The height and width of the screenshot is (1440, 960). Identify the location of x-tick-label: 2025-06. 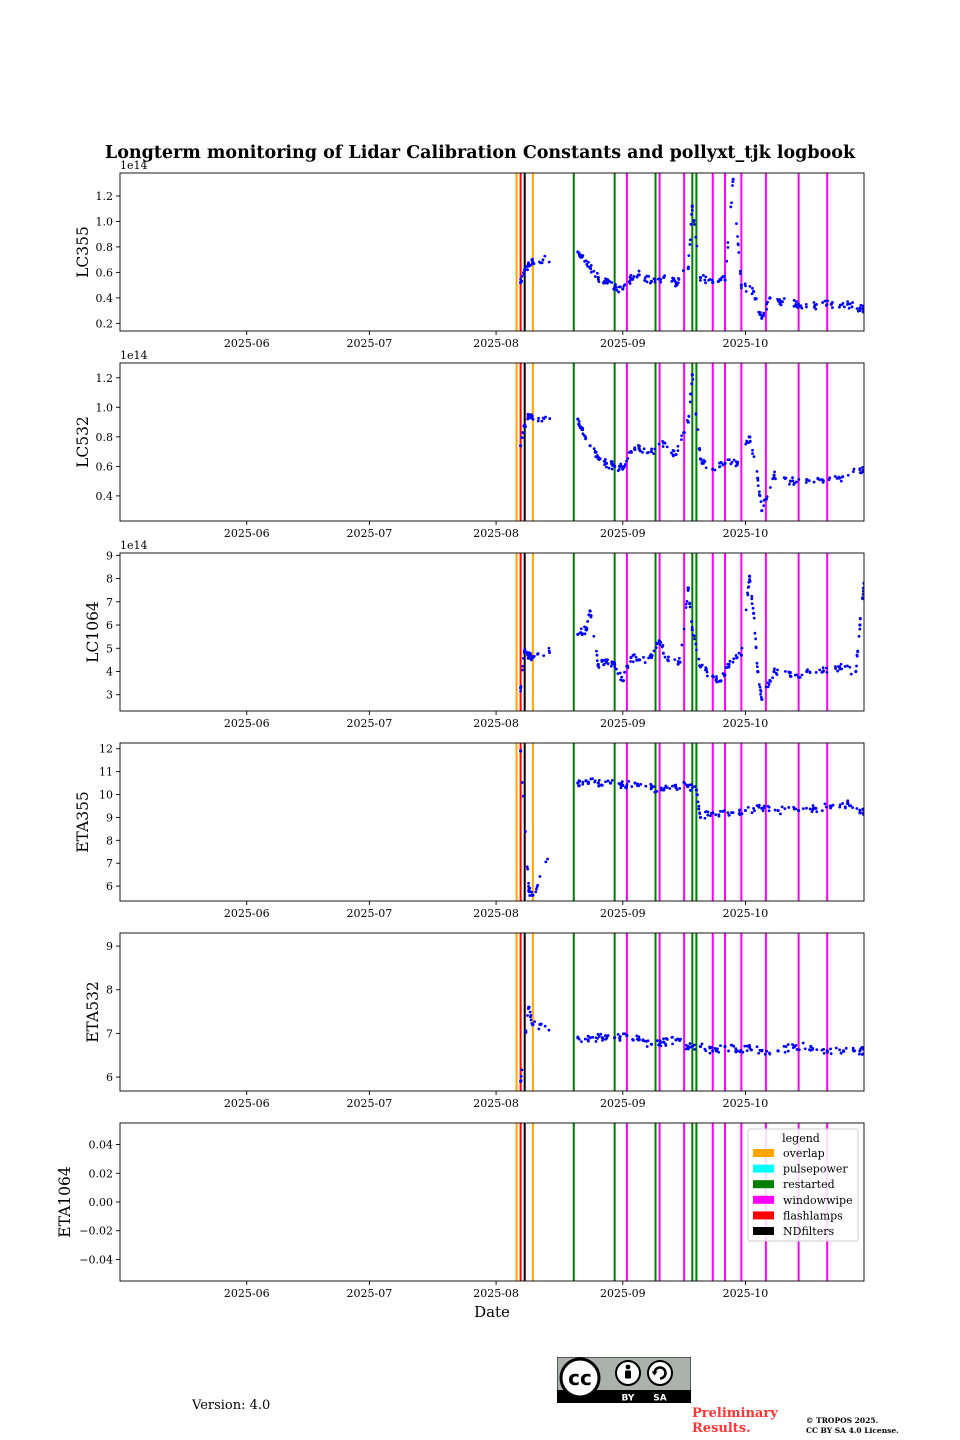
(247, 1293).